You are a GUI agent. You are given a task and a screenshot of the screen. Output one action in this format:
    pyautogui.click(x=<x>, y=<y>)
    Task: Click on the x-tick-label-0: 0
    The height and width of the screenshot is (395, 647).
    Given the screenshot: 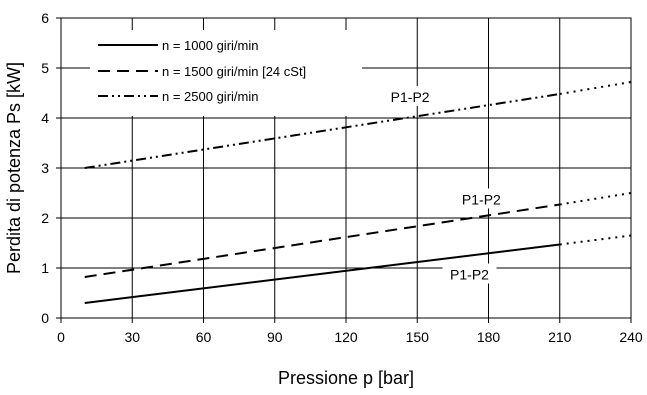 What is the action you would take?
    pyautogui.click(x=61, y=337)
    